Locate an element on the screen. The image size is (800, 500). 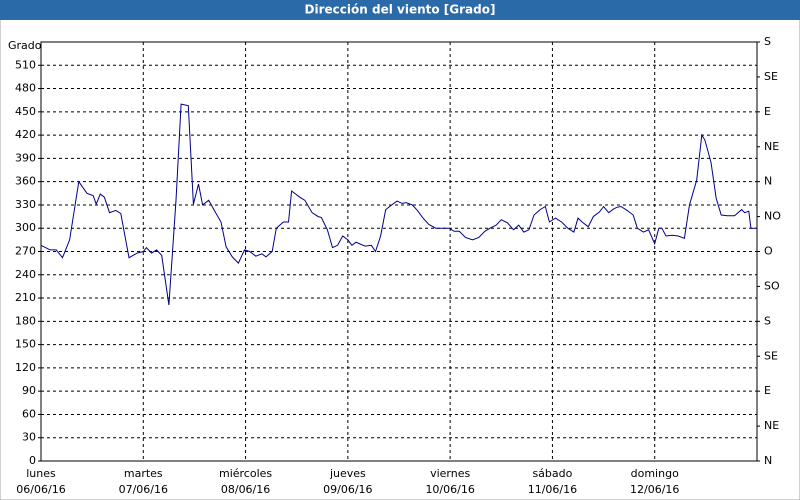
y-tick-label: 30 is located at coordinates (29, 437).